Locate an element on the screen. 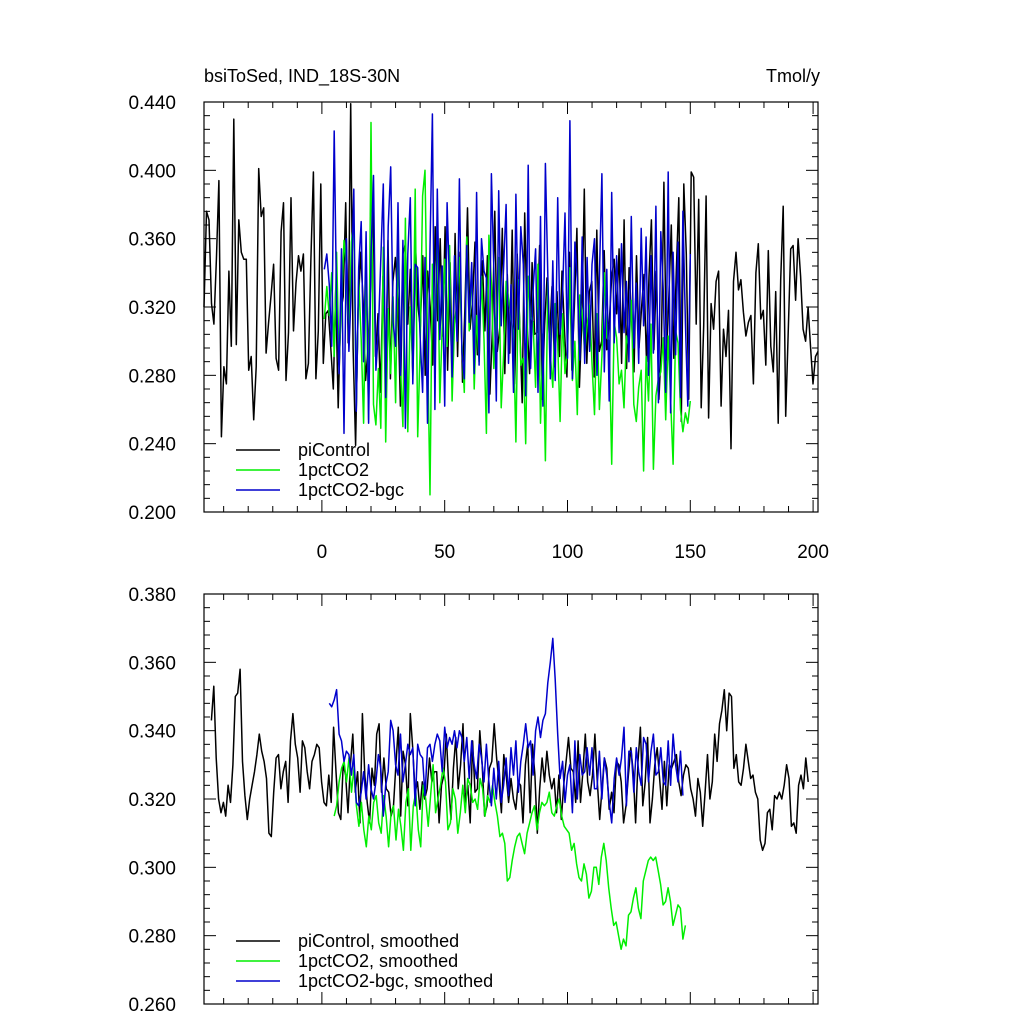 Image resolution: width=1024 pixels, height=1024 pixels. series-line-1pctco2-bgc is located at coordinates (507, 274).